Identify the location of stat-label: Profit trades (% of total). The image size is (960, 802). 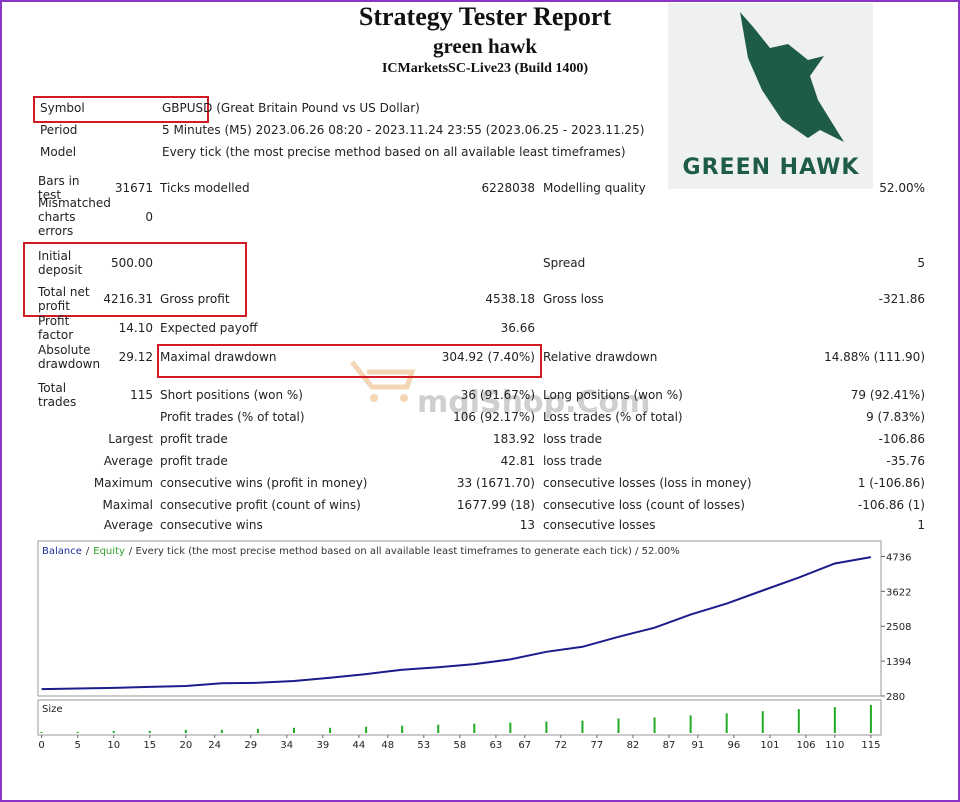
(232, 417).